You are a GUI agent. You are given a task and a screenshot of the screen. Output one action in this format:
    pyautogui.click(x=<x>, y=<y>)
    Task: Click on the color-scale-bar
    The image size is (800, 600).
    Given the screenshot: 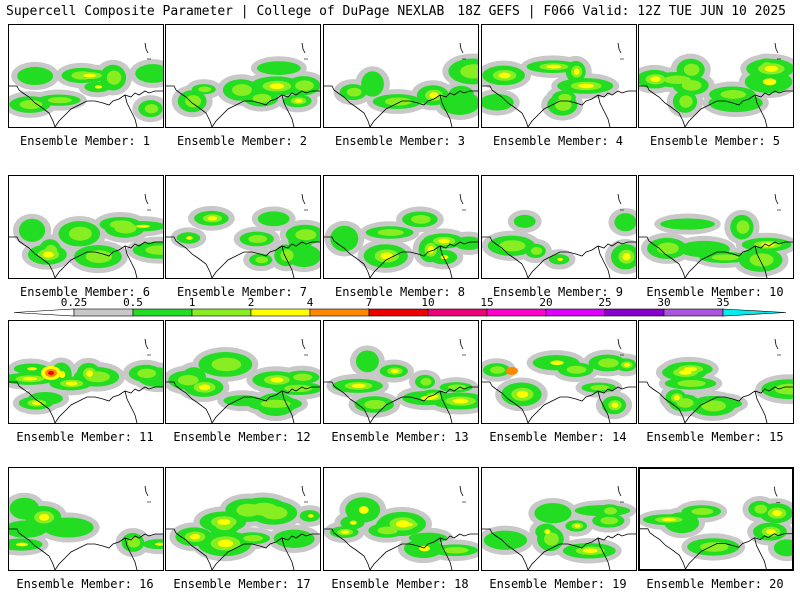 What is the action you would take?
    pyautogui.click(x=400, y=312)
    